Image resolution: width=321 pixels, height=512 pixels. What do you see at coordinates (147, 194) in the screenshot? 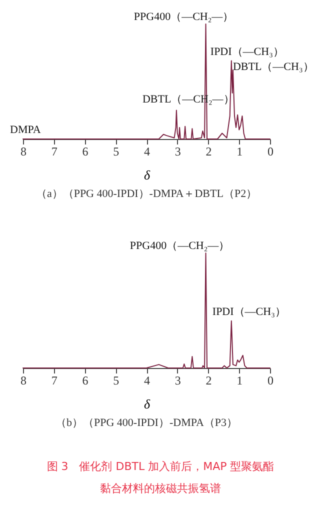
I see `text: （a）（PPG 400-IPDI）-DMPA＋DBTL（P2）` at bounding box center [147, 194].